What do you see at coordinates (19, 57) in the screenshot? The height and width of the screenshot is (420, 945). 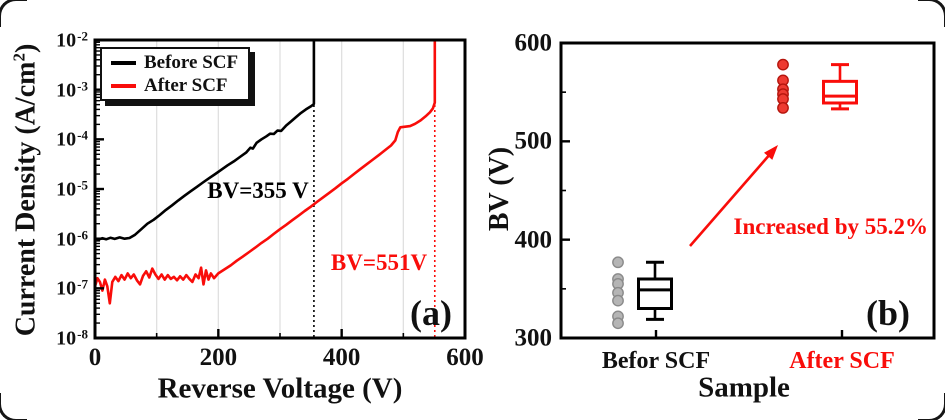 I see `y-title-superscript: 2` at bounding box center [19, 57].